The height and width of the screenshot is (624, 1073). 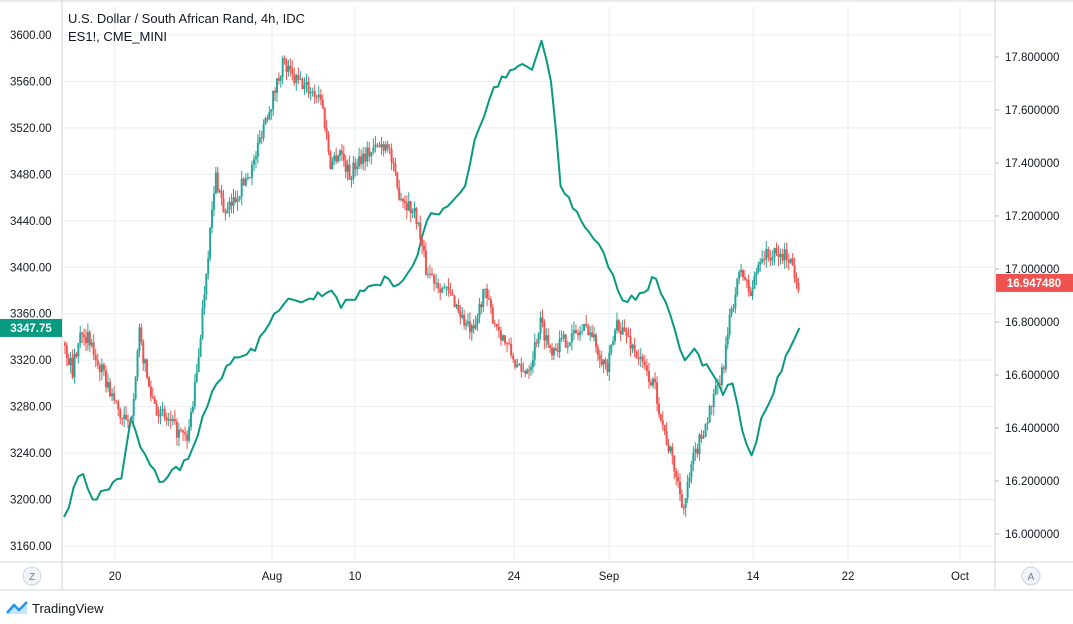 What do you see at coordinates (117, 36) in the screenshot?
I see `legend-compare-symbol: ES1!, CME_MINI` at bounding box center [117, 36].